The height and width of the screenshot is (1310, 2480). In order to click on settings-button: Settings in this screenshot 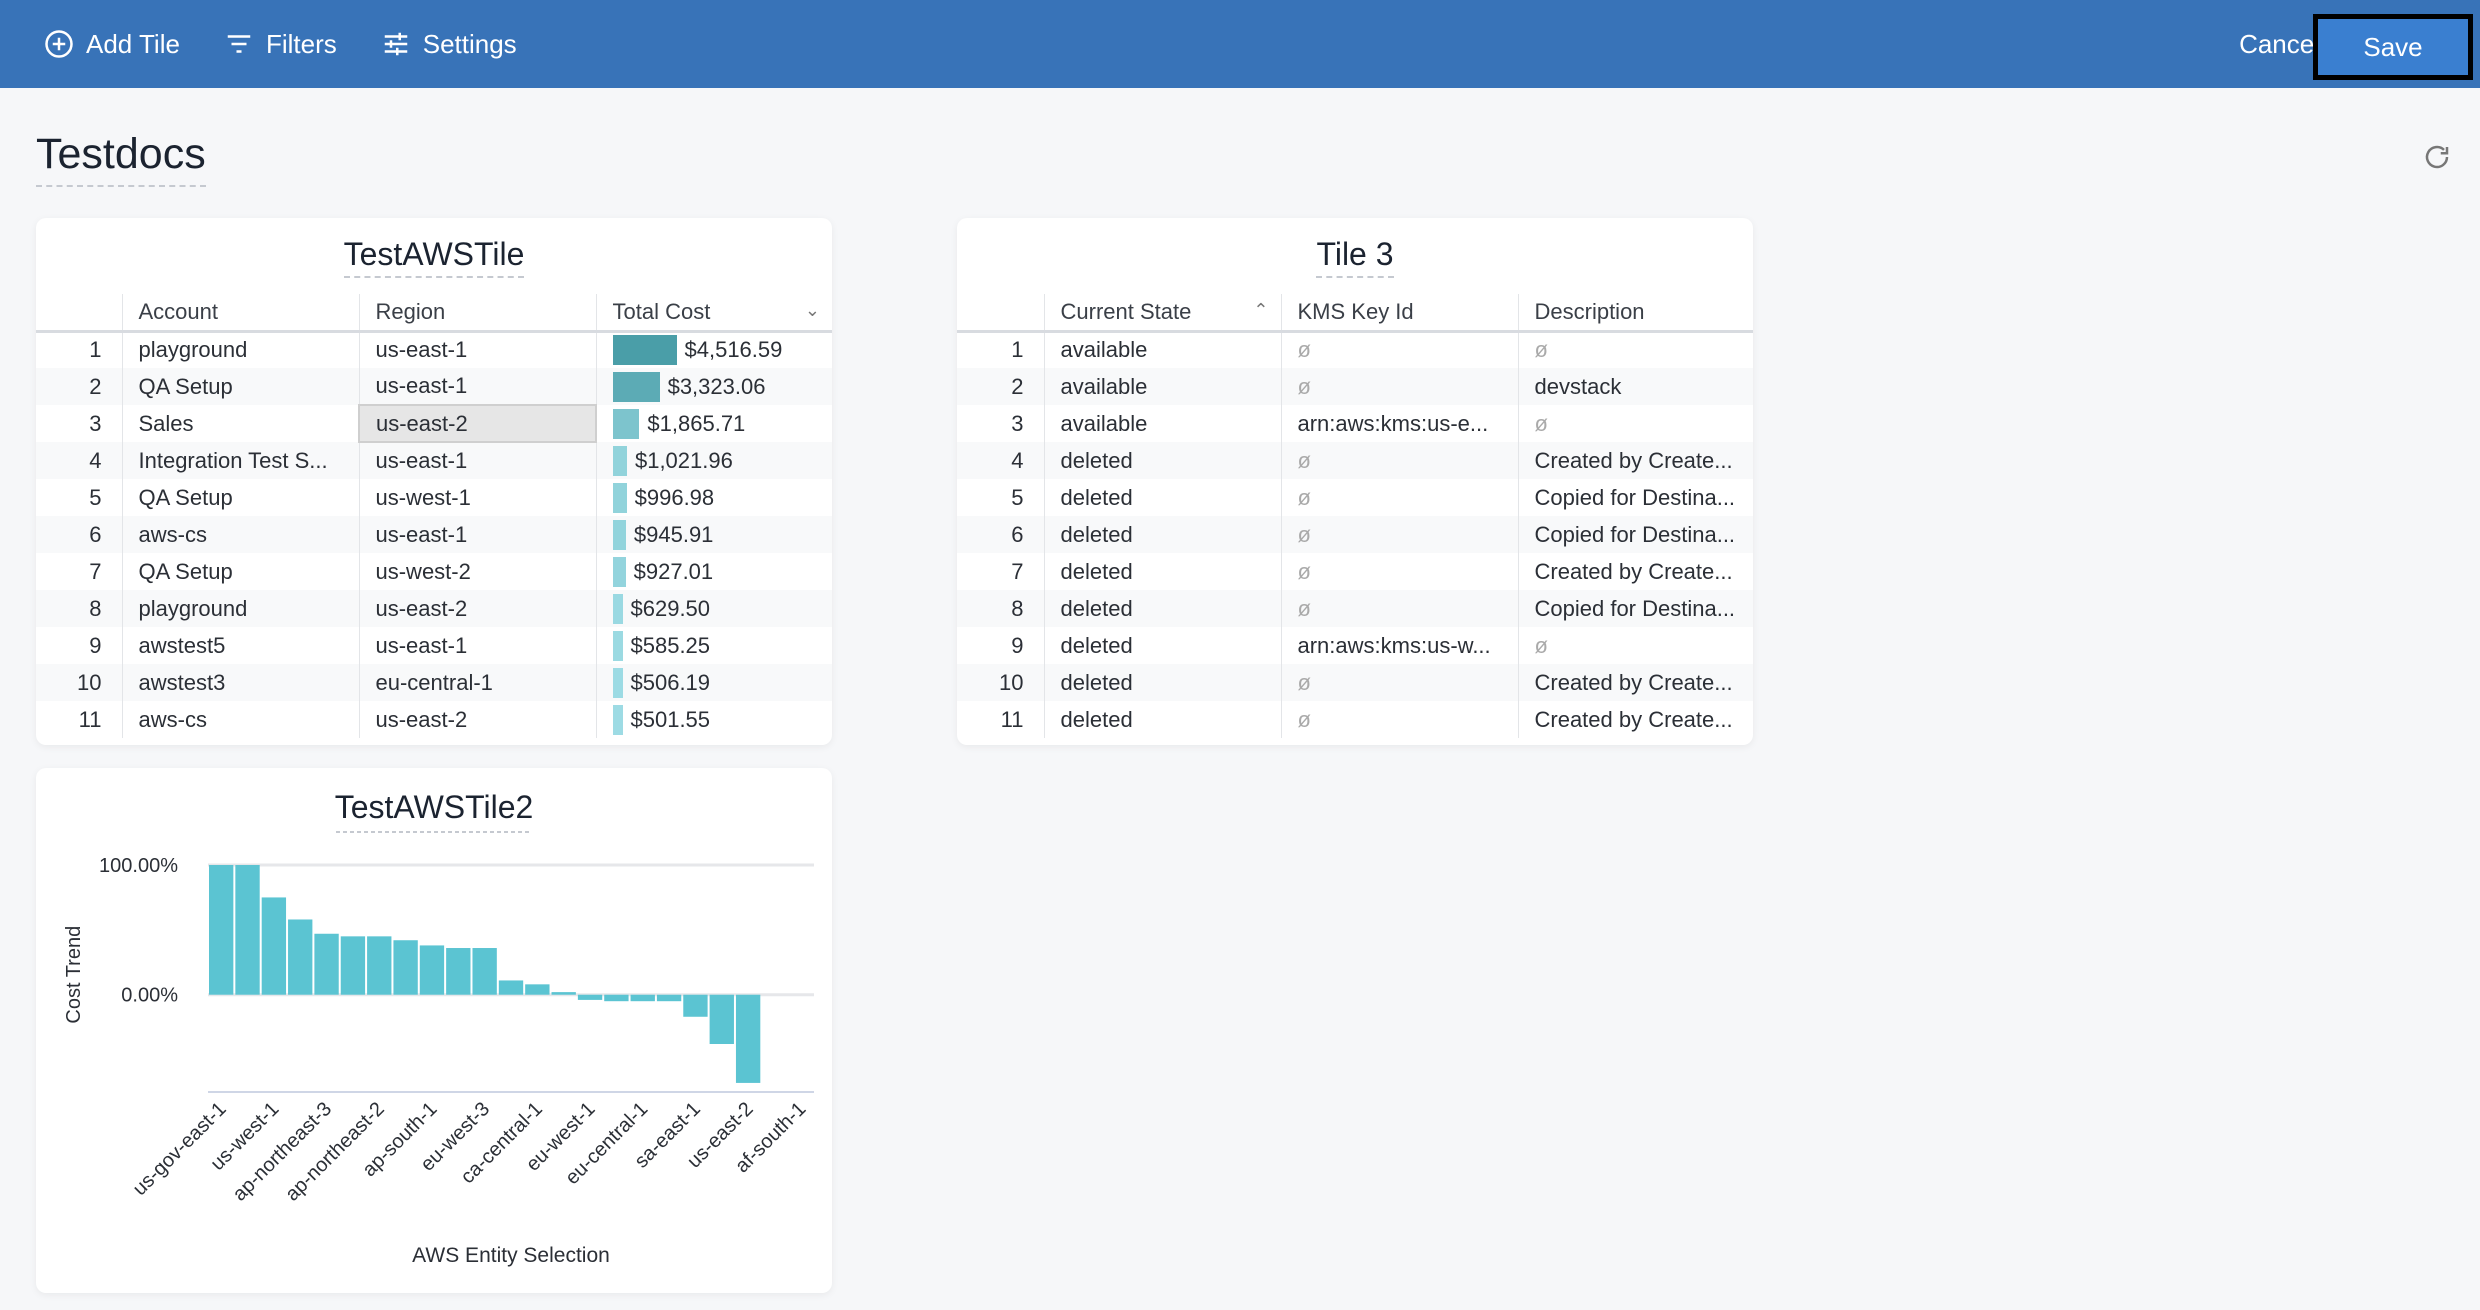, I will do `click(449, 44)`.